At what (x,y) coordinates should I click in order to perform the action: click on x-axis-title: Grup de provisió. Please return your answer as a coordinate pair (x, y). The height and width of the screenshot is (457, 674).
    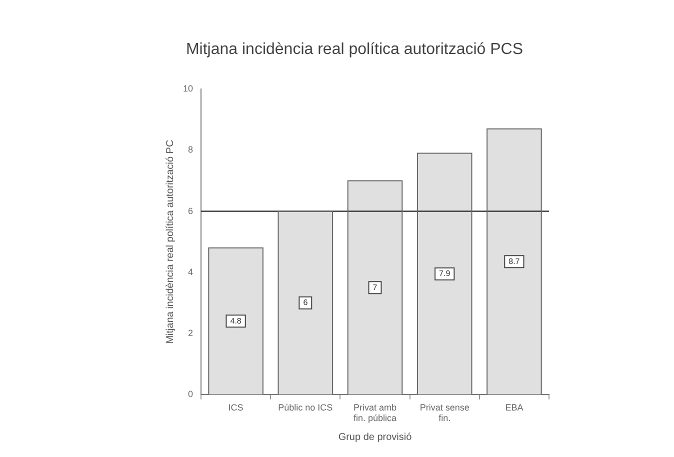
    Looking at the image, I should click on (375, 437).